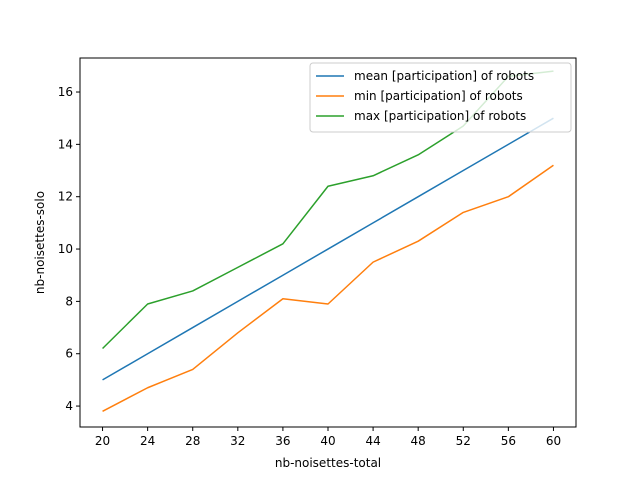  Describe the element at coordinates (69, 354) in the screenshot. I see `y-tick-label: 6` at that location.